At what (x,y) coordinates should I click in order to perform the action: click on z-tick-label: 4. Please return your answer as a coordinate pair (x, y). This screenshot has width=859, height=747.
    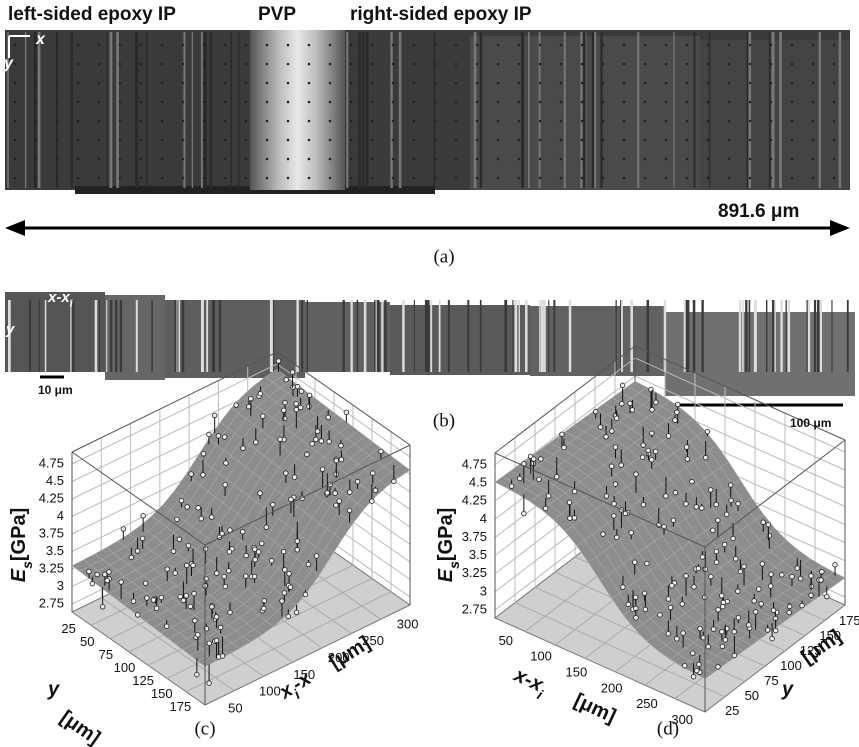
    Looking at the image, I should click on (483, 518).